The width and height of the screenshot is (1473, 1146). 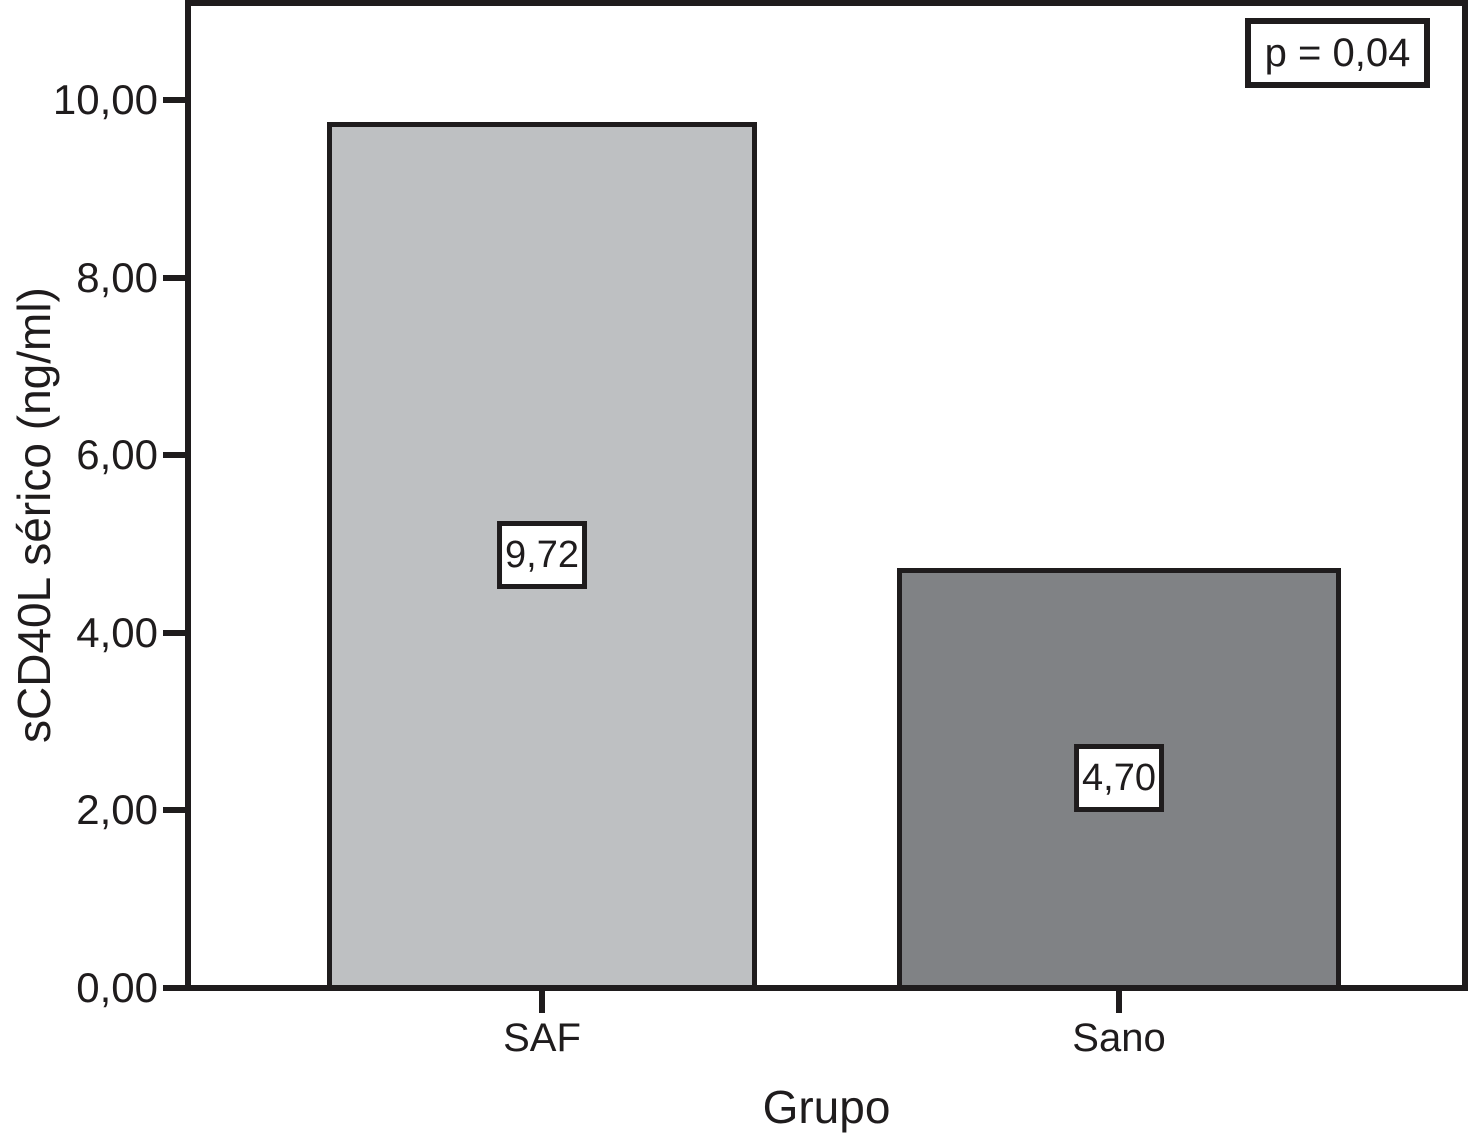 I want to click on y-axis-title: sCD40L sérico (ng/ml), so click(x=34, y=515).